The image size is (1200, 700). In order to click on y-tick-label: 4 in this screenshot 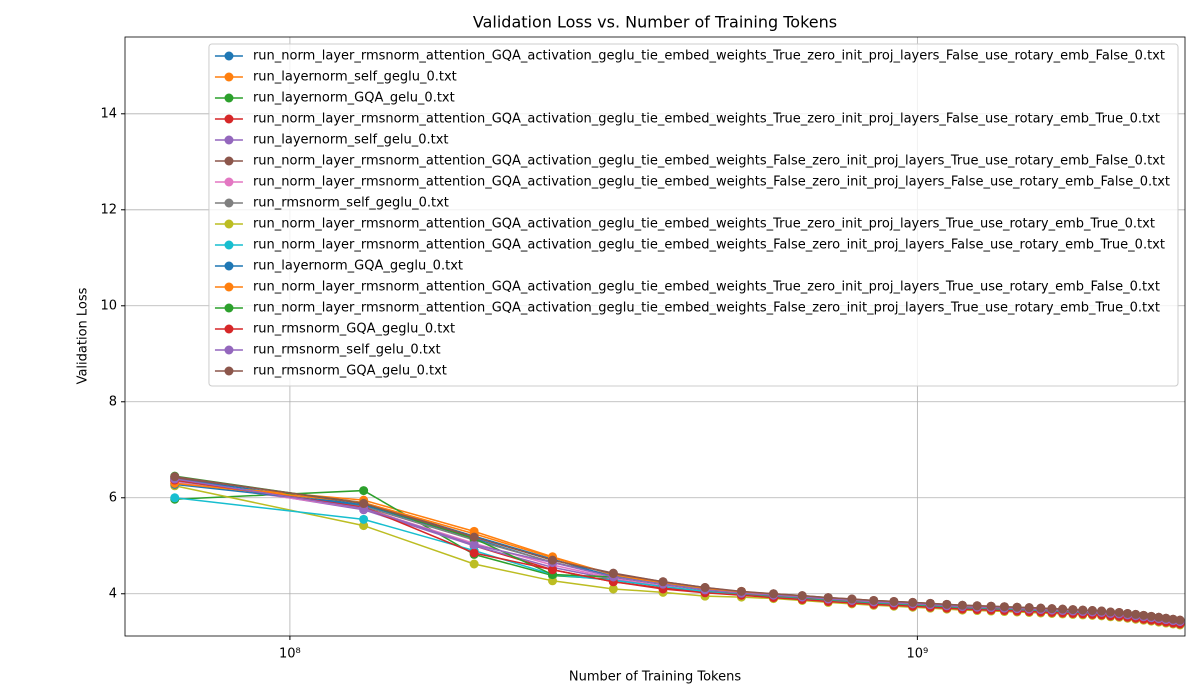, I will do `click(113, 593)`.